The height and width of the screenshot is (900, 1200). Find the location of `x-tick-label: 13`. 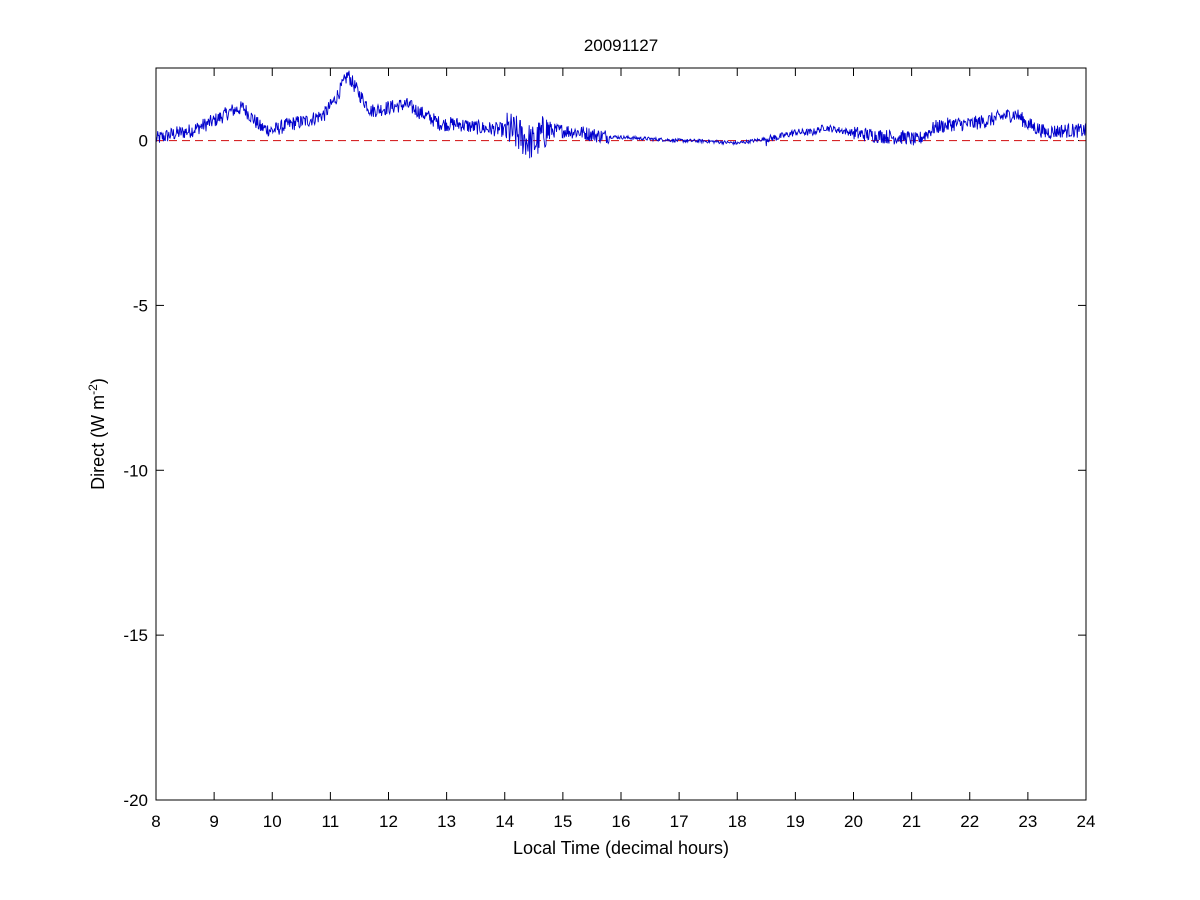

x-tick-label: 13 is located at coordinates (446, 821).